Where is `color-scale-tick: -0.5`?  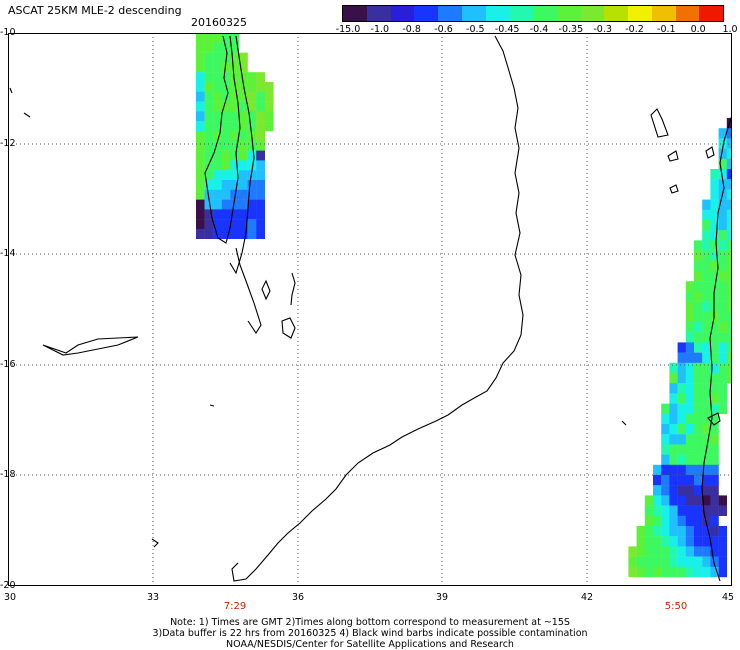
color-scale-tick: -0.5 is located at coordinates (475, 29).